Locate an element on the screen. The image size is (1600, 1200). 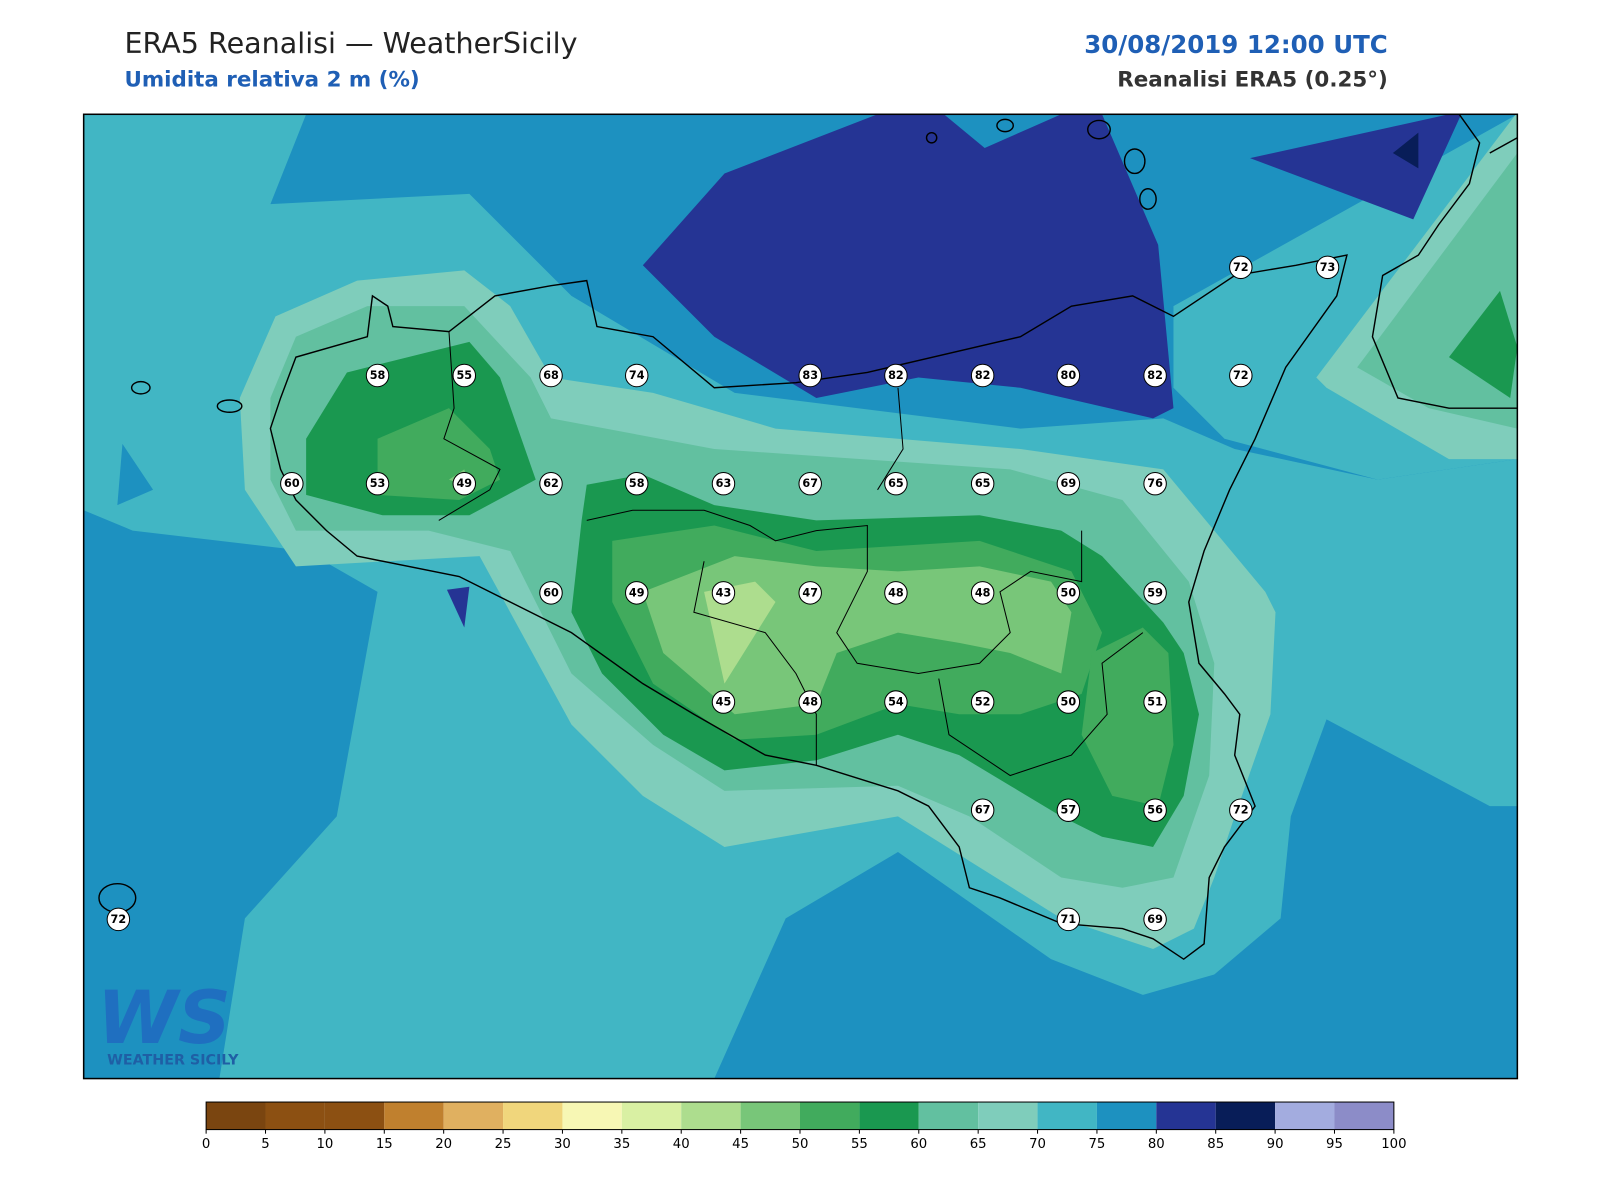
station-value: 47 is located at coordinates (810, 592).